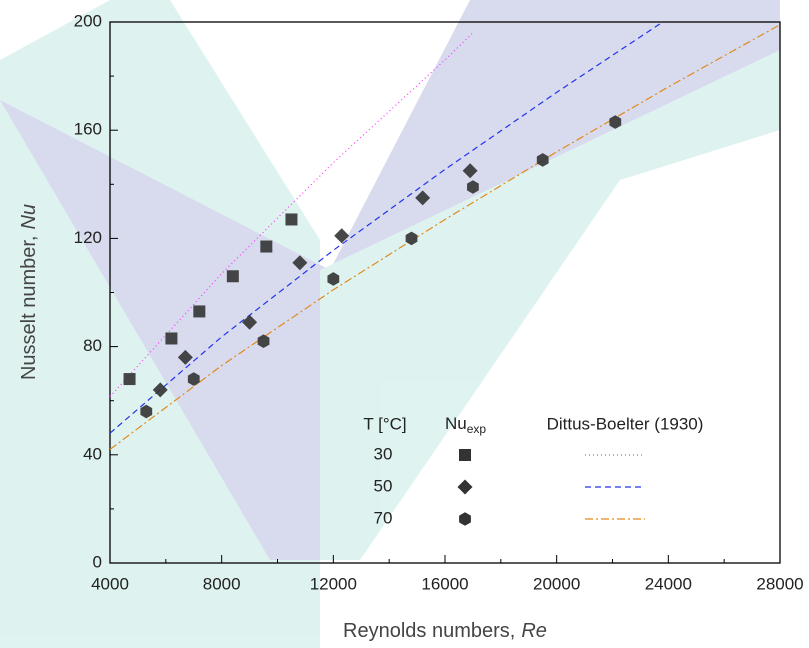 The width and height of the screenshot is (809, 648). Describe the element at coordinates (383, 517) in the screenshot. I see `legend-label: 70` at that location.